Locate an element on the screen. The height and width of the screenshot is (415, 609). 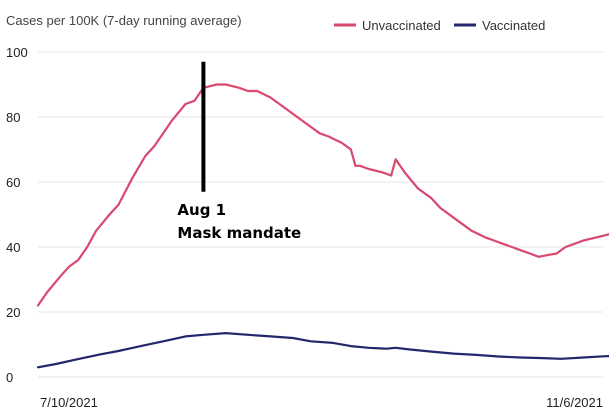
x-tick-labels: 7/10/2021 11/6/2021 is located at coordinates (321, 402).